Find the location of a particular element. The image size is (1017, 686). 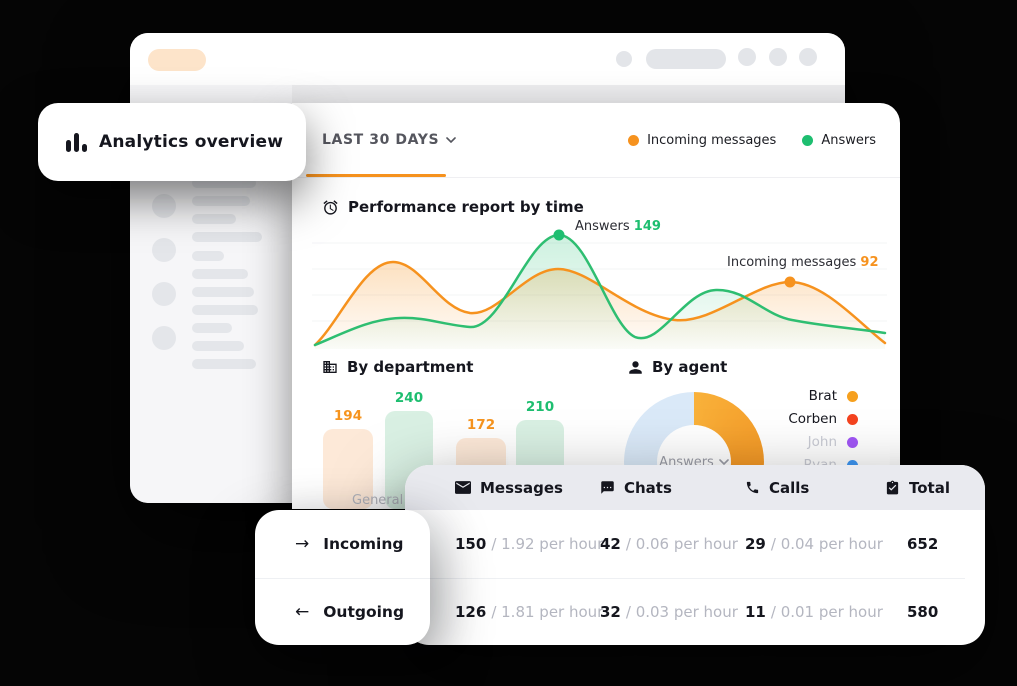

column-header-messages: Messages is located at coordinates (527, 488).